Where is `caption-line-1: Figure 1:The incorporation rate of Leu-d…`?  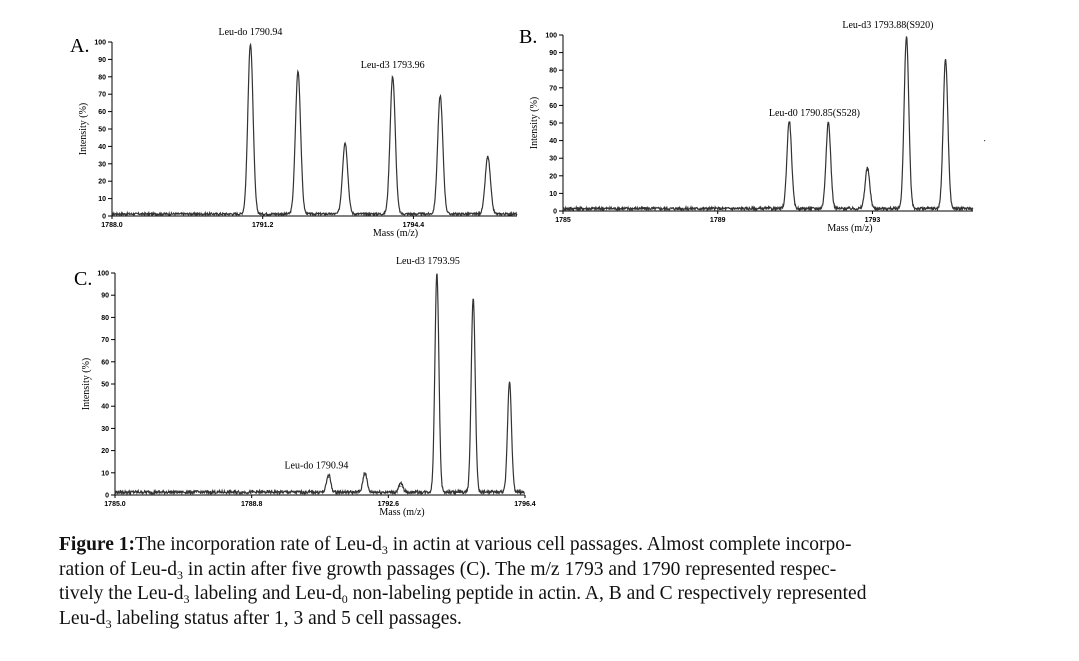 caption-line-1: Figure 1:The incorporation rate of Leu-d… is located at coordinates (455, 545).